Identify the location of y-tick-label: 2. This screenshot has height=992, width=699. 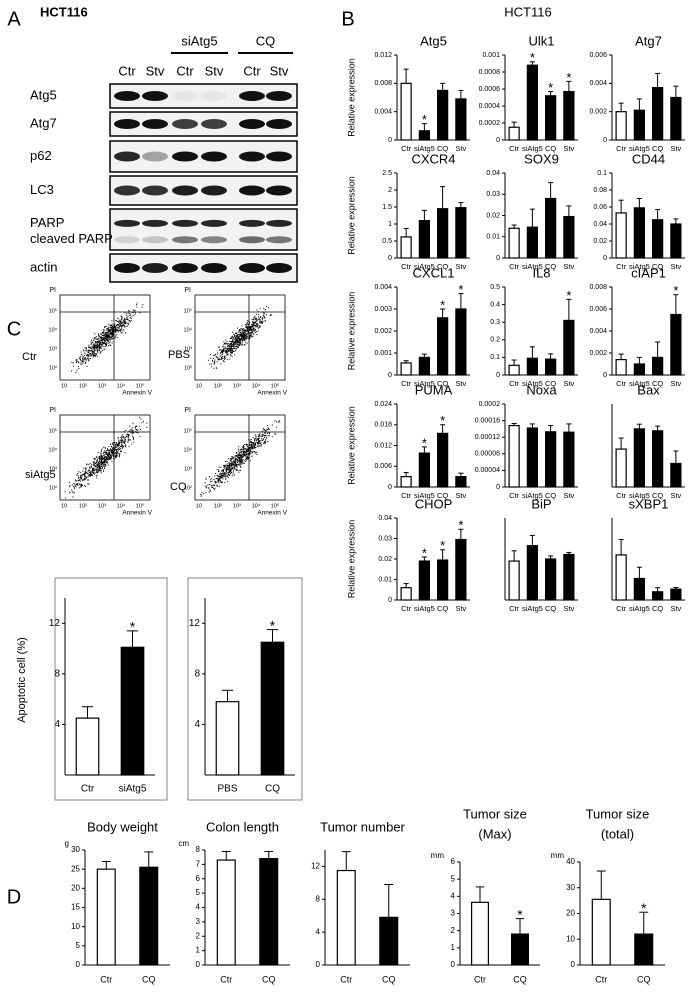
(390, 190).